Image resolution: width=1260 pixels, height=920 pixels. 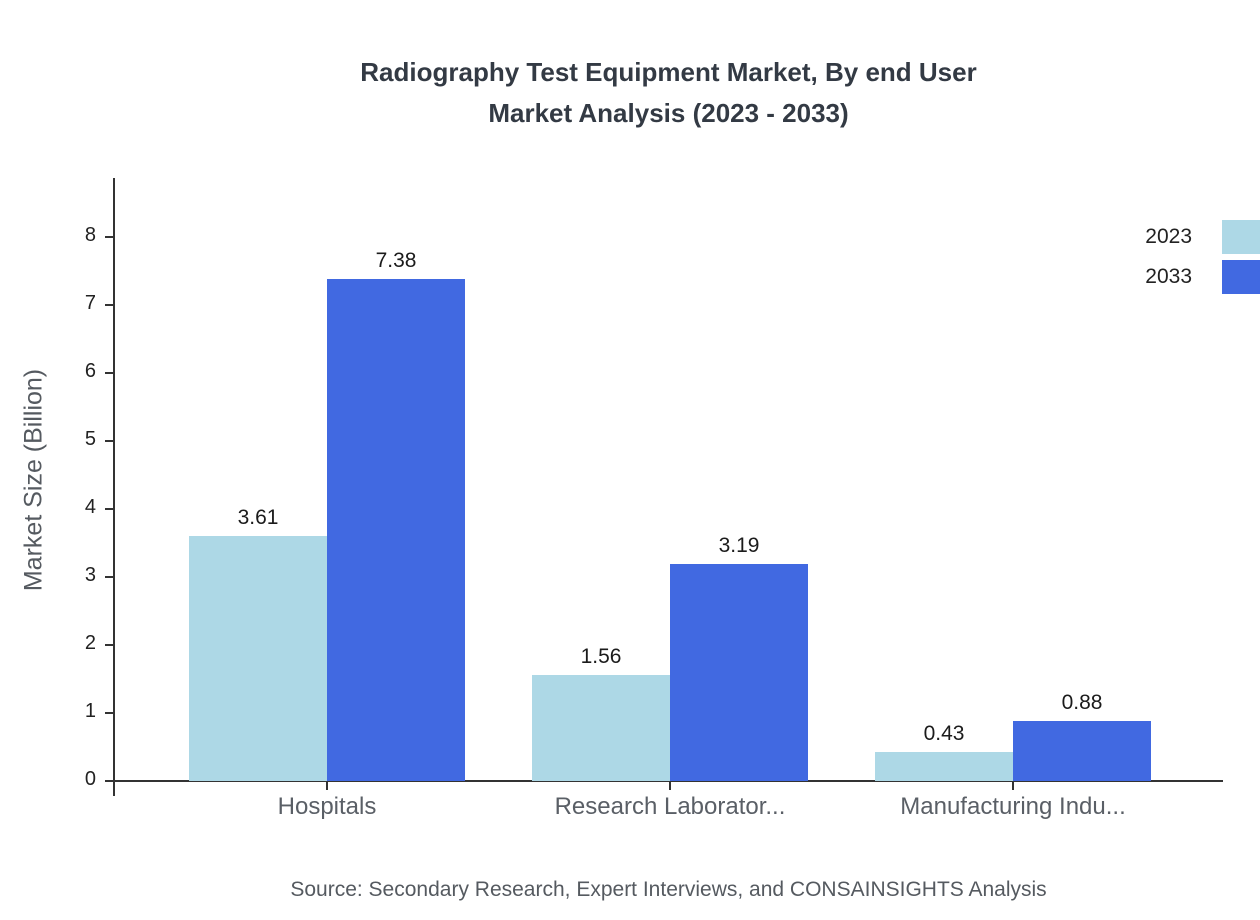 What do you see at coordinates (1241, 237) in the screenshot?
I see `legend-swatch-2023` at bounding box center [1241, 237].